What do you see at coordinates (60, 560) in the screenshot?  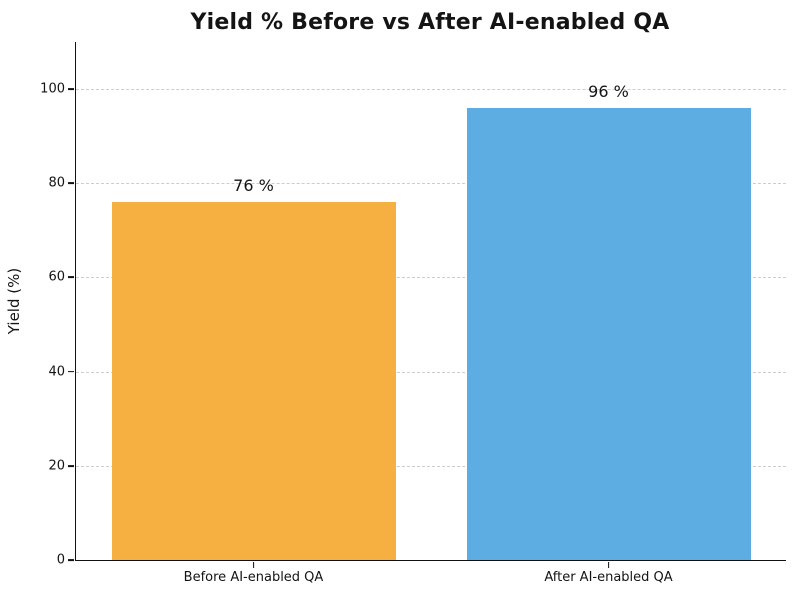 I see `y-axis-tick-label: 0` at bounding box center [60, 560].